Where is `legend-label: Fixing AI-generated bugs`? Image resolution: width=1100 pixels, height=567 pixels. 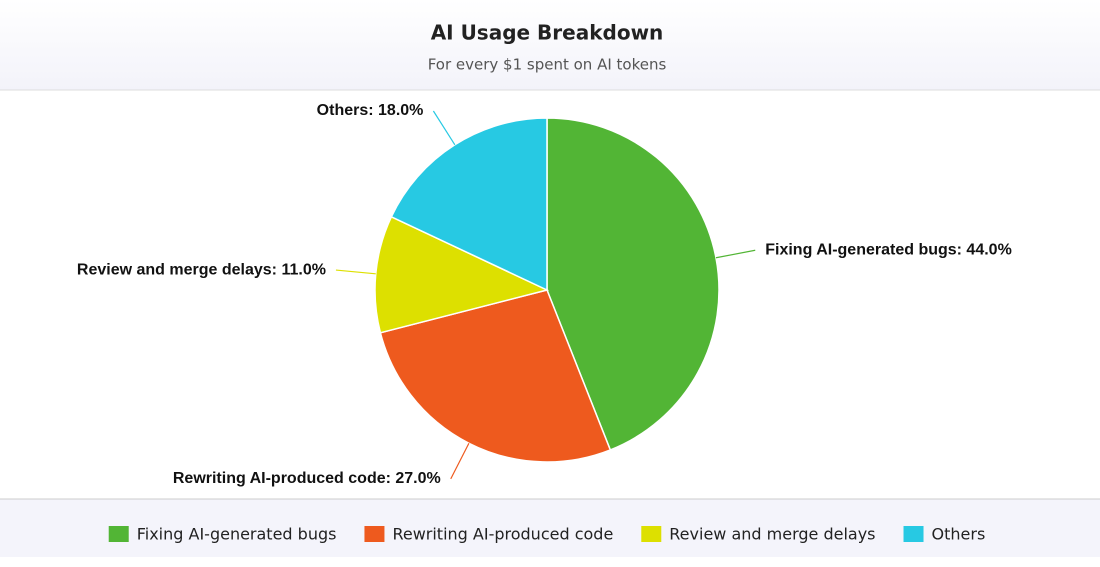 legend-label: Fixing AI-generated bugs is located at coordinates (237, 534).